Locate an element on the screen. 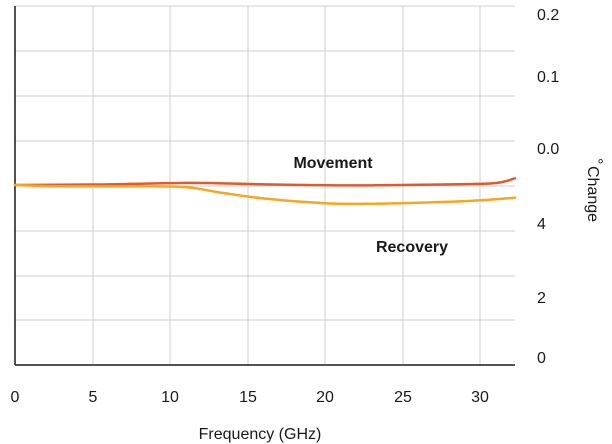 Image resolution: width=612 pixels, height=444 pixels. y-tick-label: 0.0 is located at coordinates (548, 149).